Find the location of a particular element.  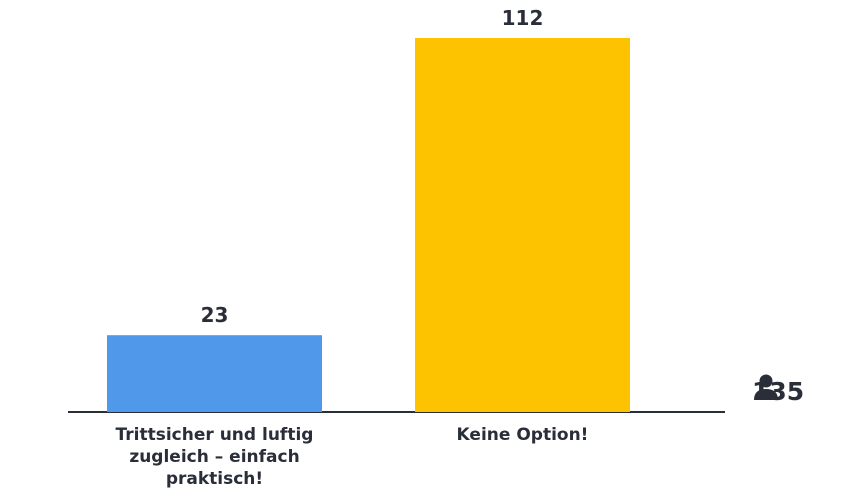

bar is located at coordinates (214, 373).